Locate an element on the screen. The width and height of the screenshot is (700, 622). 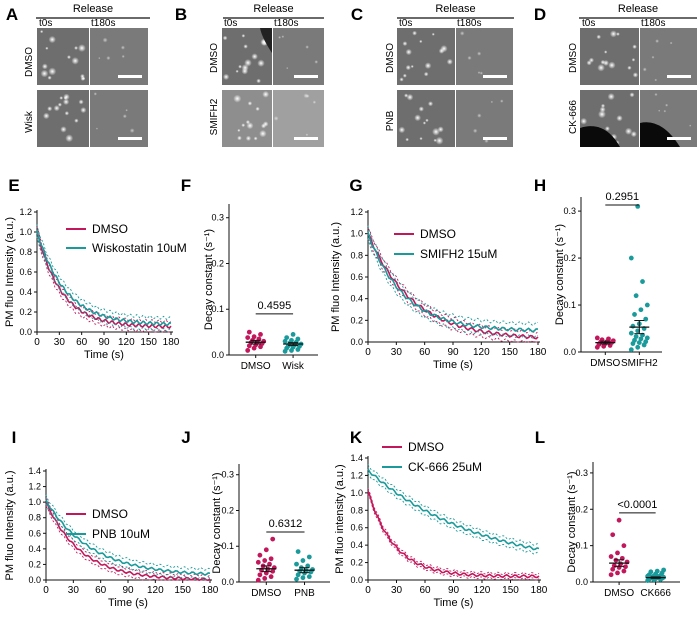
y-tick-label: 0.4 is located at coordinates (25, 292).